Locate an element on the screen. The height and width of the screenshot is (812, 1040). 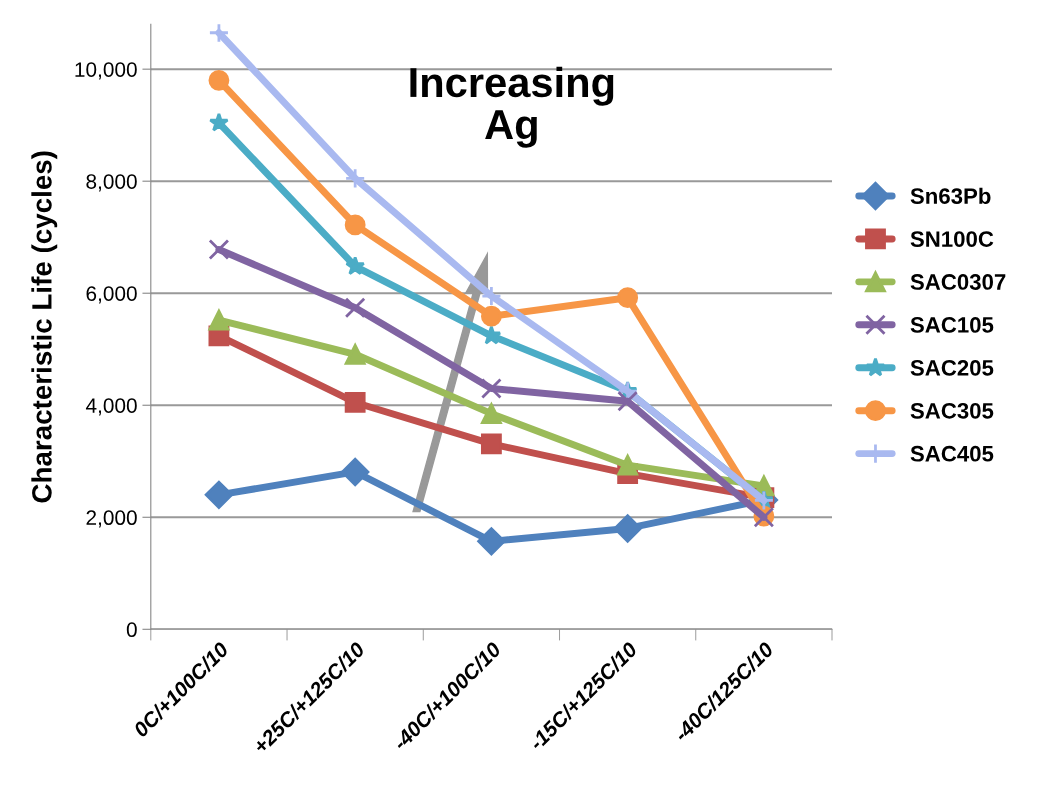
legend-label: SAC205 is located at coordinates (952, 368).